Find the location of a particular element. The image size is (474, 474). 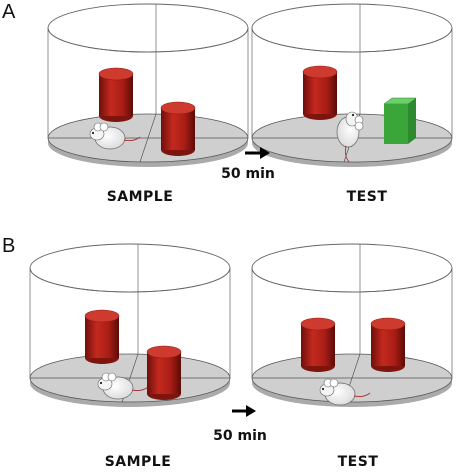

panel-letter-a: A is located at coordinates (9, 12).